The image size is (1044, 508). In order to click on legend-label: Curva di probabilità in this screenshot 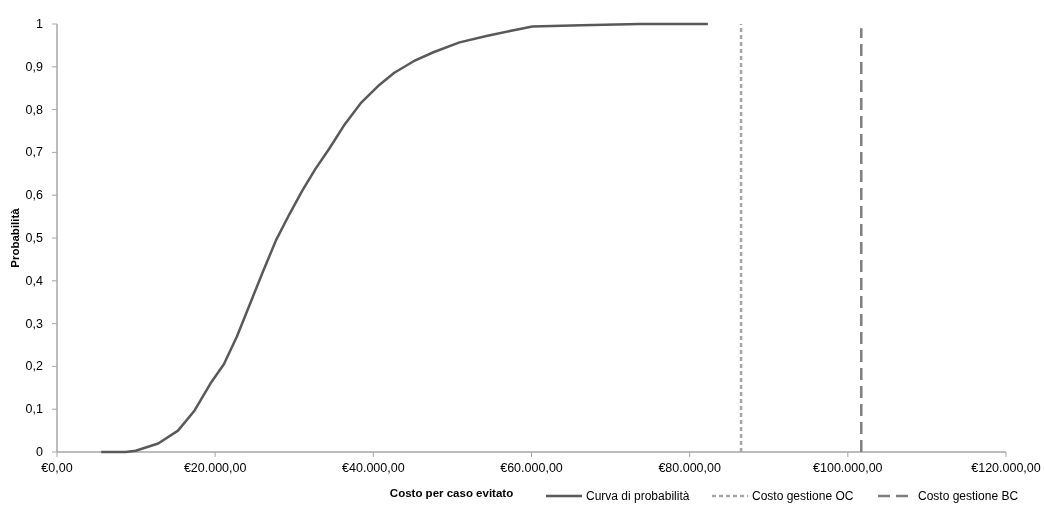, I will do `click(638, 496)`.